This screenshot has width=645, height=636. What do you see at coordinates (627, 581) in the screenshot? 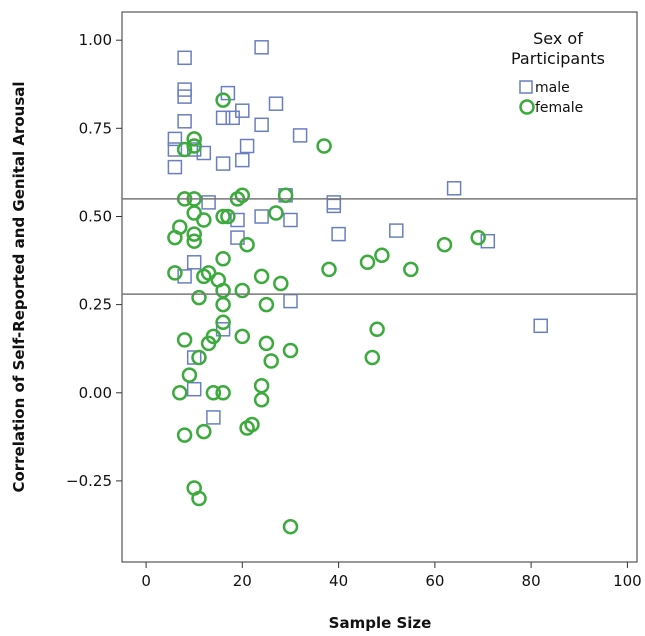
I see `x-tick-label-5: 100` at bounding box center [627, 581].